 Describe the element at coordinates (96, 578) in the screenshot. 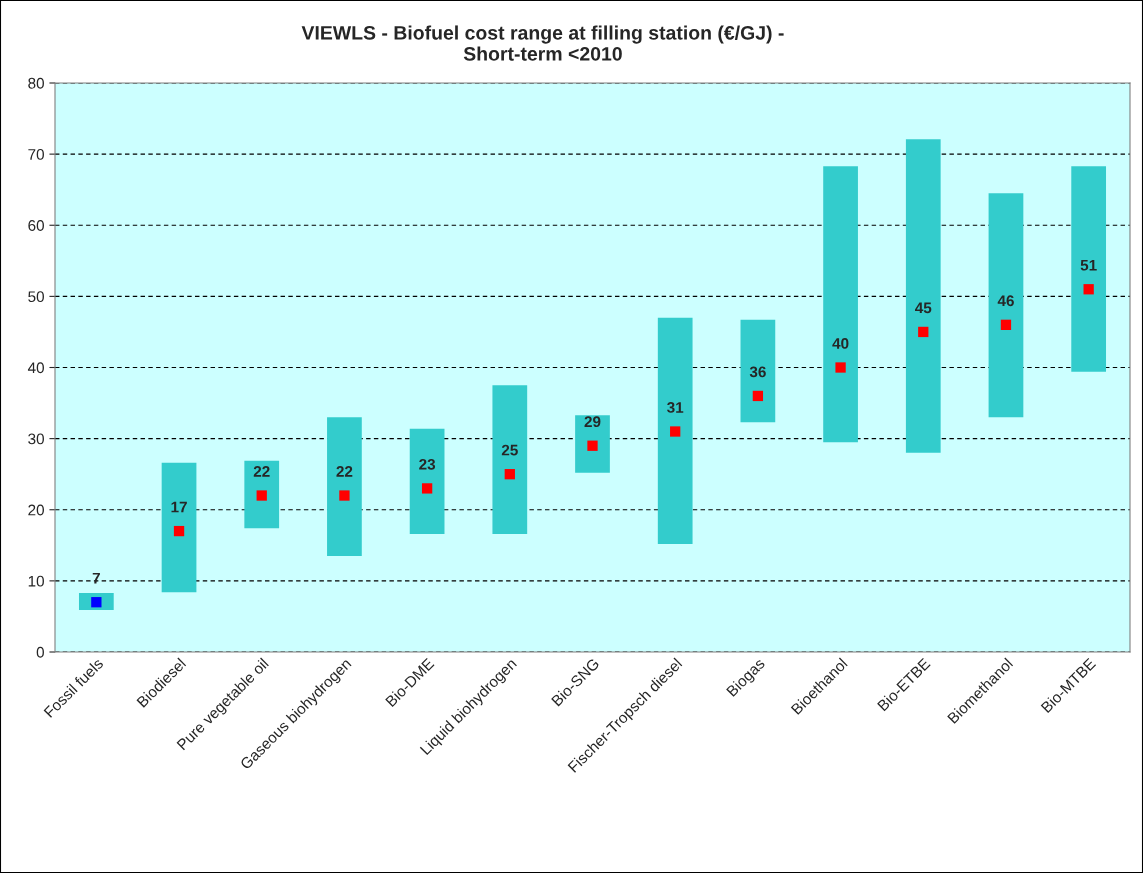

I see `data-label: 7` at that location.